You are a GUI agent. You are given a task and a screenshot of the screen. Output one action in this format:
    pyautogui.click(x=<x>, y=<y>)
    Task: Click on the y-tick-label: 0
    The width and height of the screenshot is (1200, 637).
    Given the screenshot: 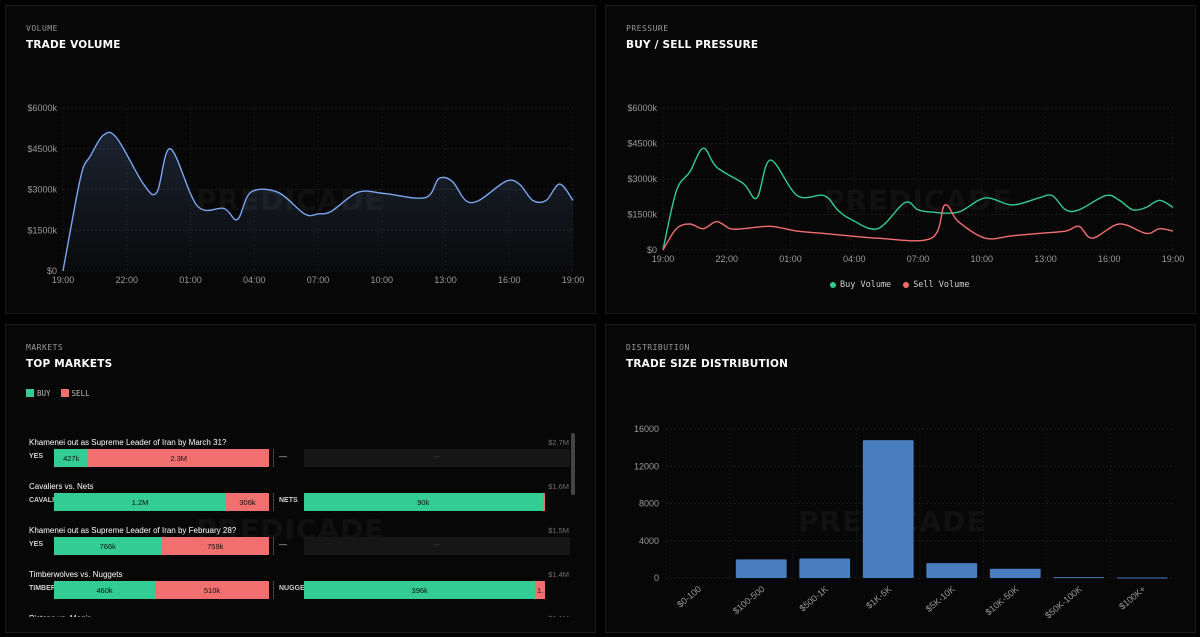 What is the action you would take?
    pyautogui.click(x=656, y=578)
    